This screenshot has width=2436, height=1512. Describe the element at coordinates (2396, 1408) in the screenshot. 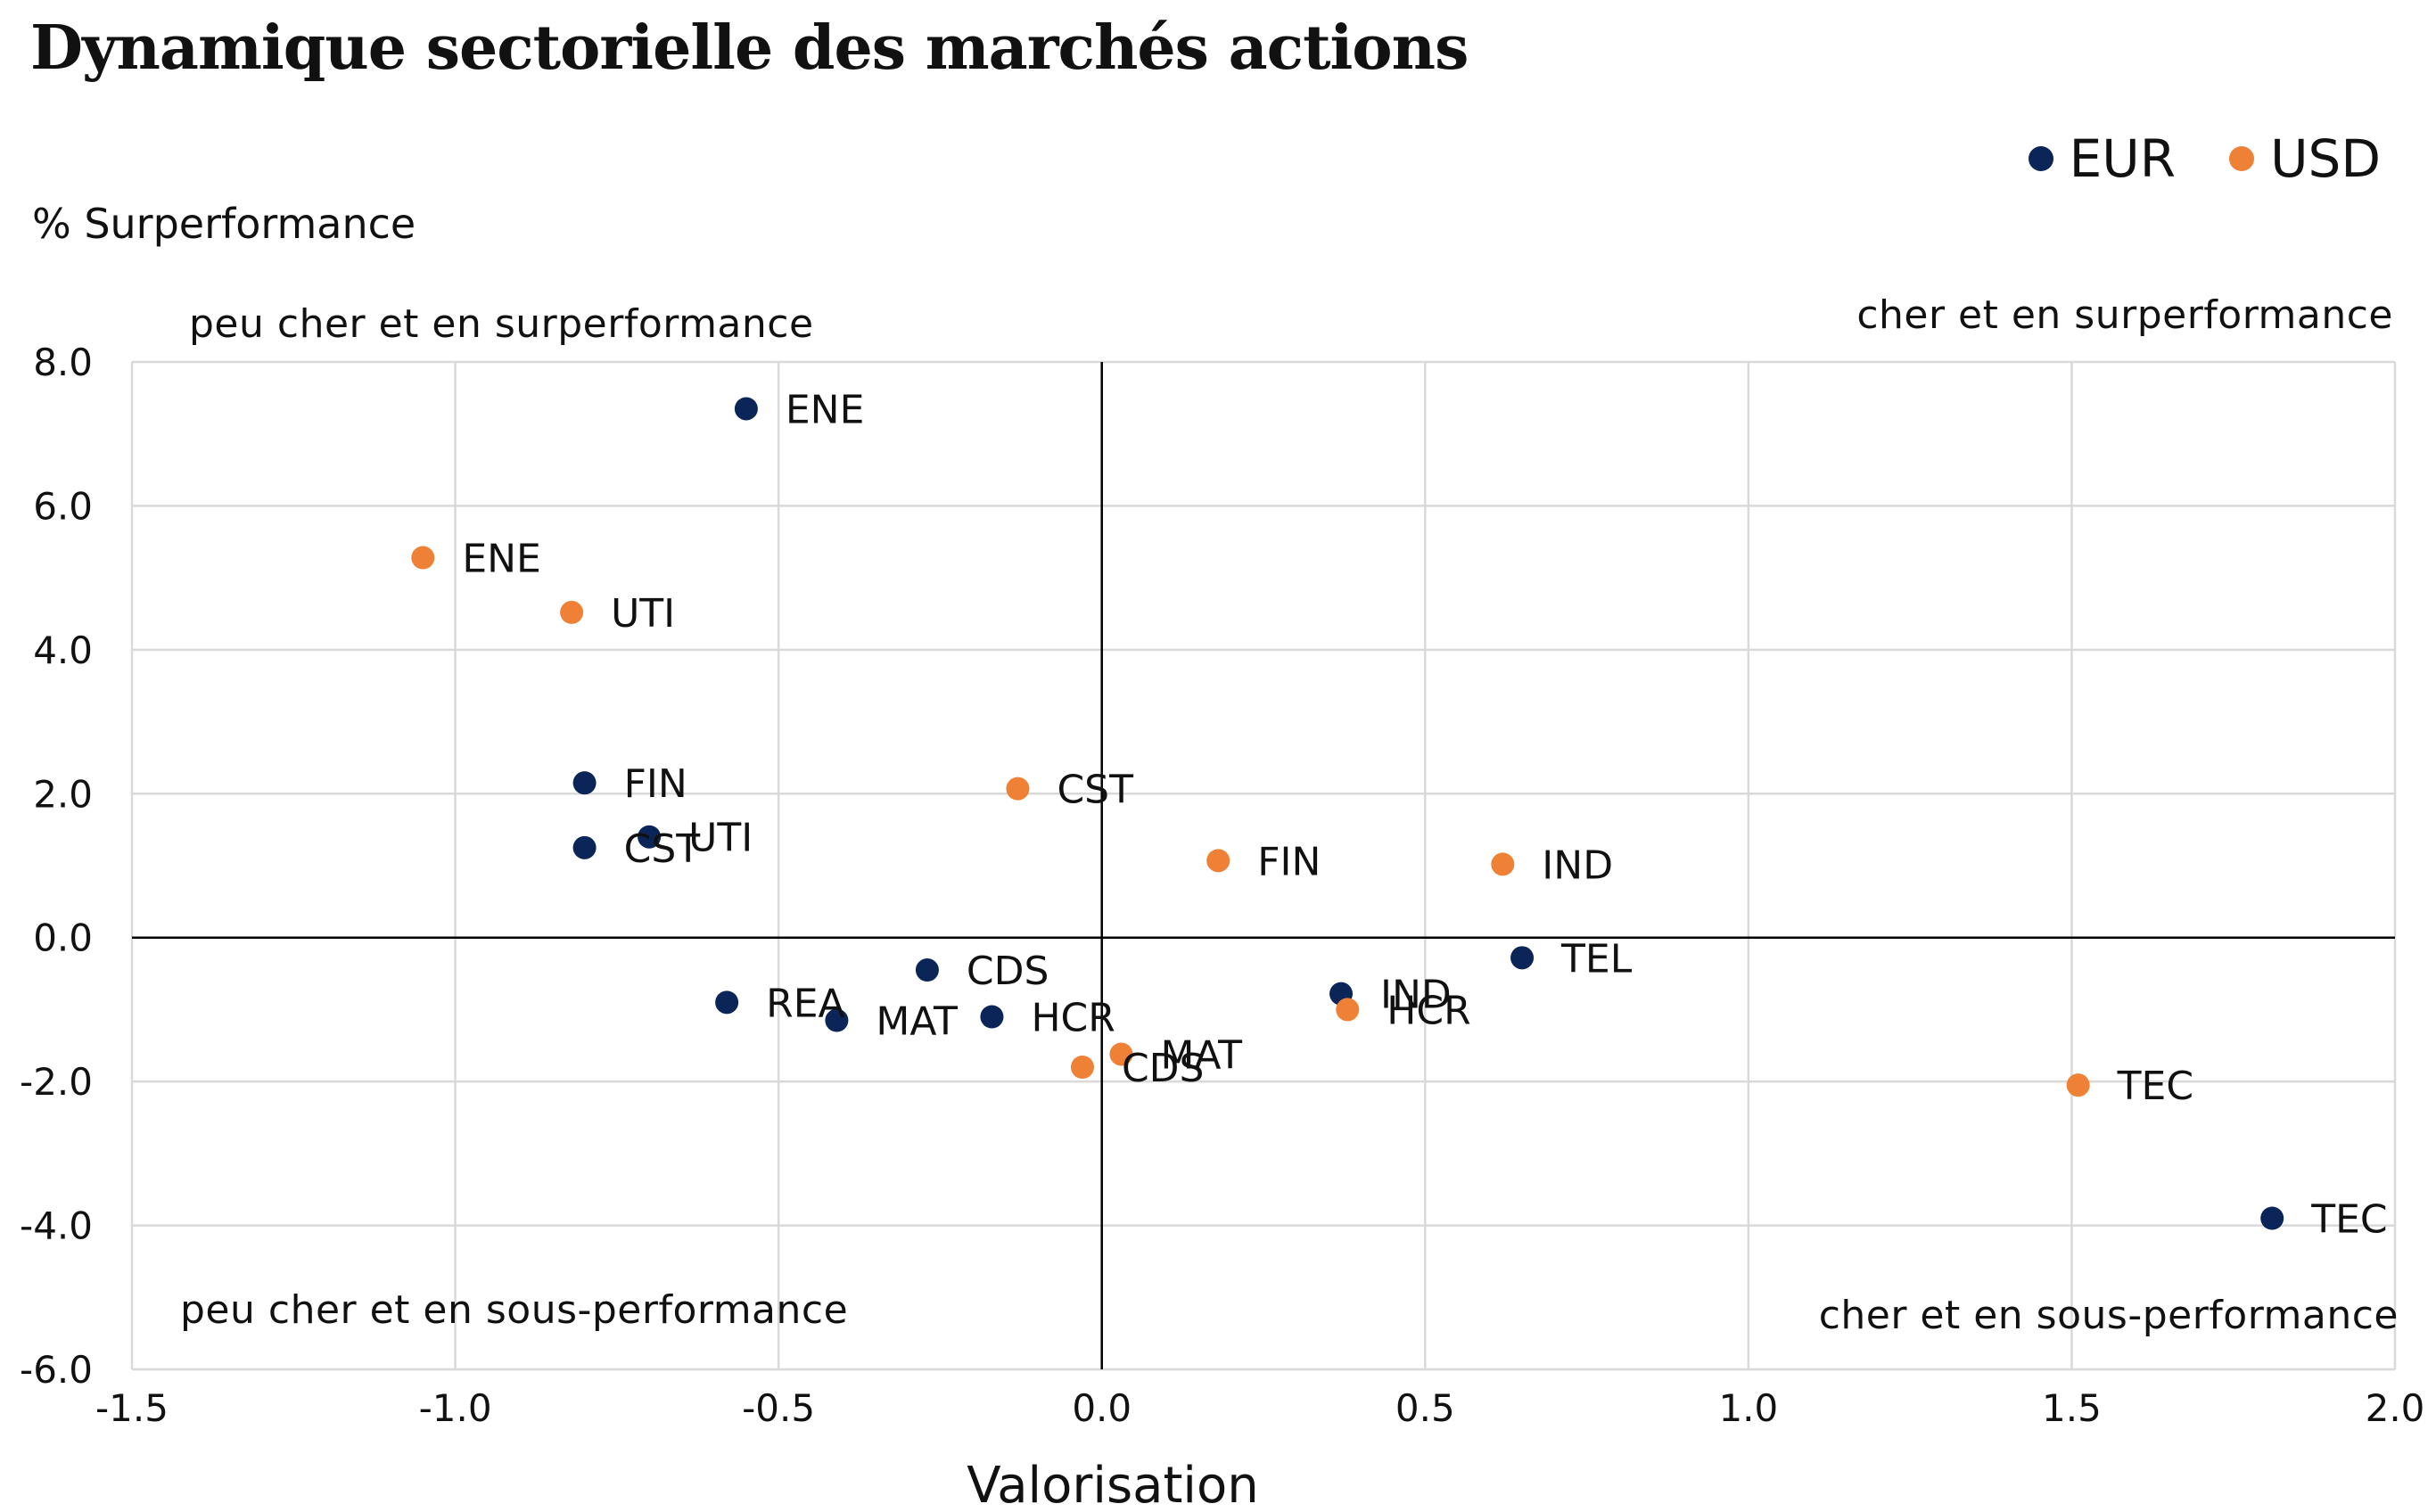

I see `x-tick-label: 2.0` at that location.